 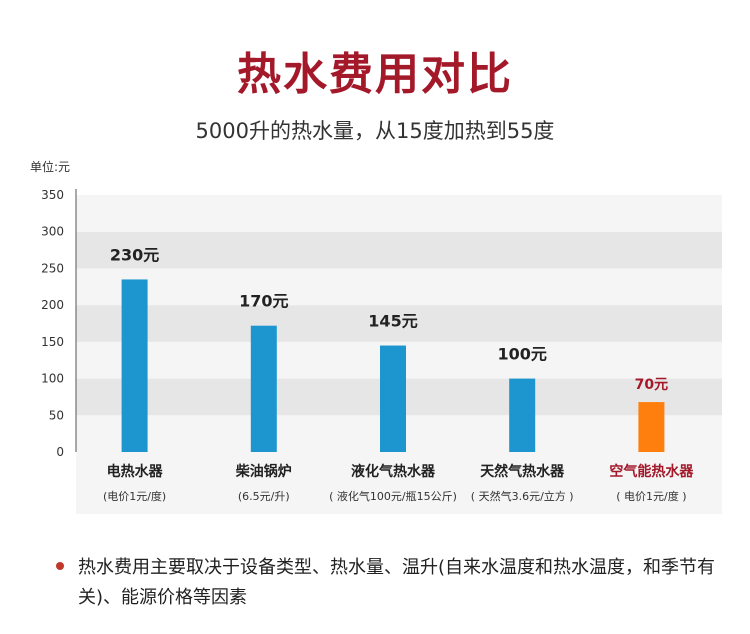 What do you see at coordinates (375, 131) in the screenshot?
I see `chart-subtitle: 5000升的热水量，从15度加热到55度` at bounding box center [375, 131].